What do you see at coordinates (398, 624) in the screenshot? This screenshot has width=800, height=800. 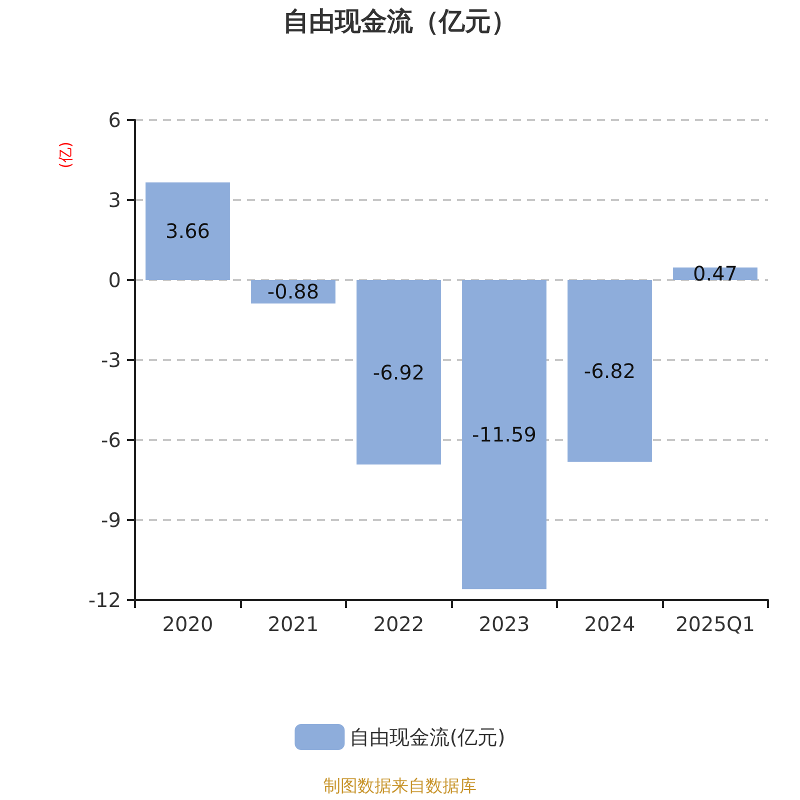 I see `x-tick-label: 2022` at bounding box center [398, 624].